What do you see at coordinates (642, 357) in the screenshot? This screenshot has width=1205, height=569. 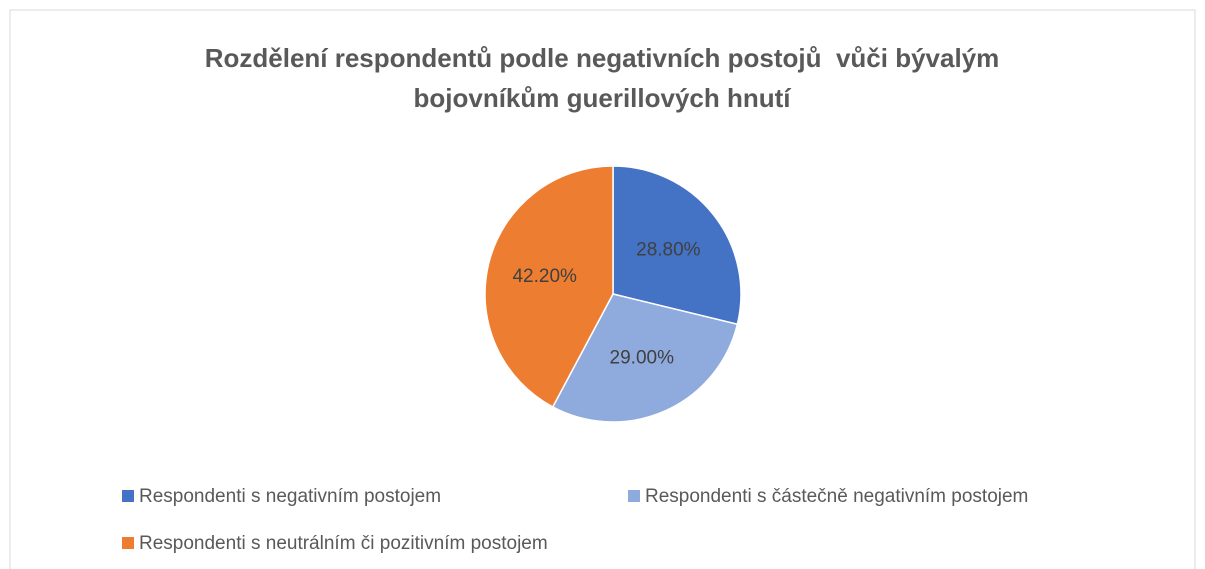 I see `data-label: 29.00%` at bounding box center [642, 357].